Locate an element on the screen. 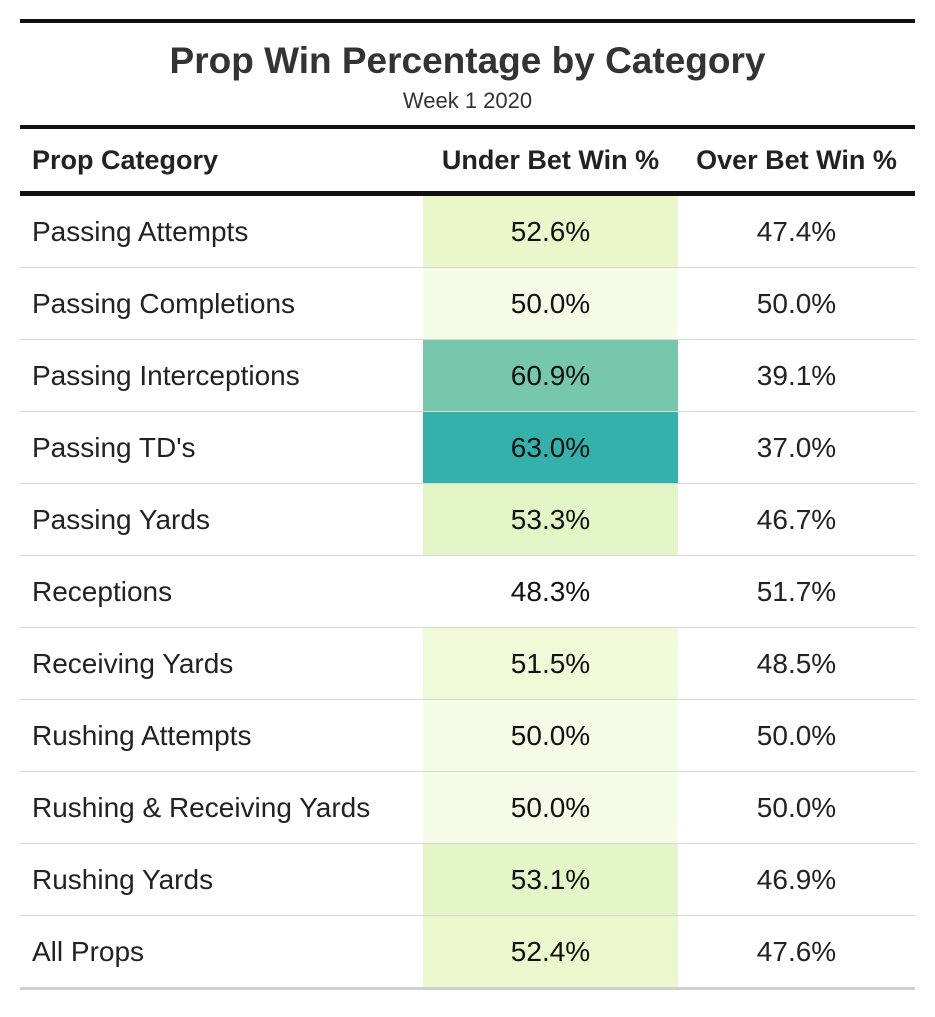 This screenshot has width=935, height=1017. top-rule is located at coordinates (467, 21).